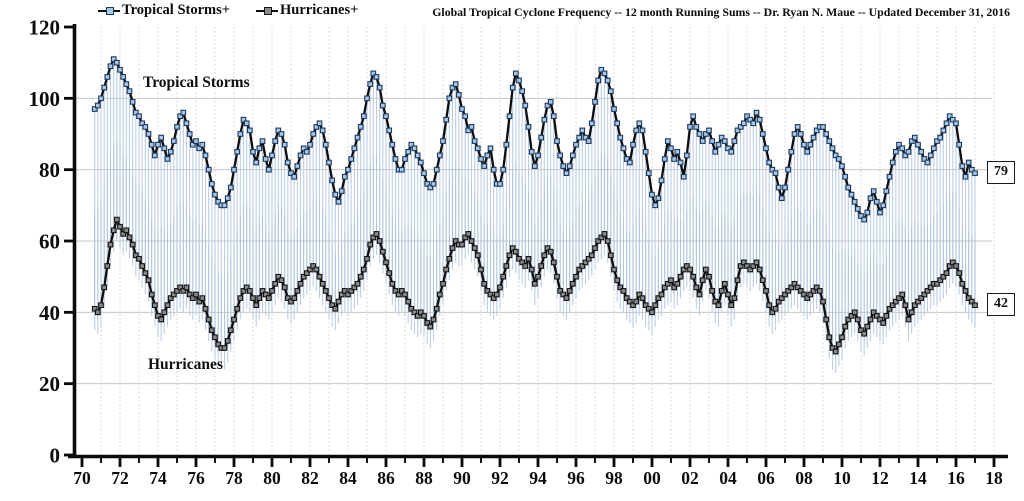 This screenshot has height=501, width=1024. What do you see at coordinates (690, 478) in the screenshot?
I see `x-tick-label: 02` at bounding box center [690, 478].